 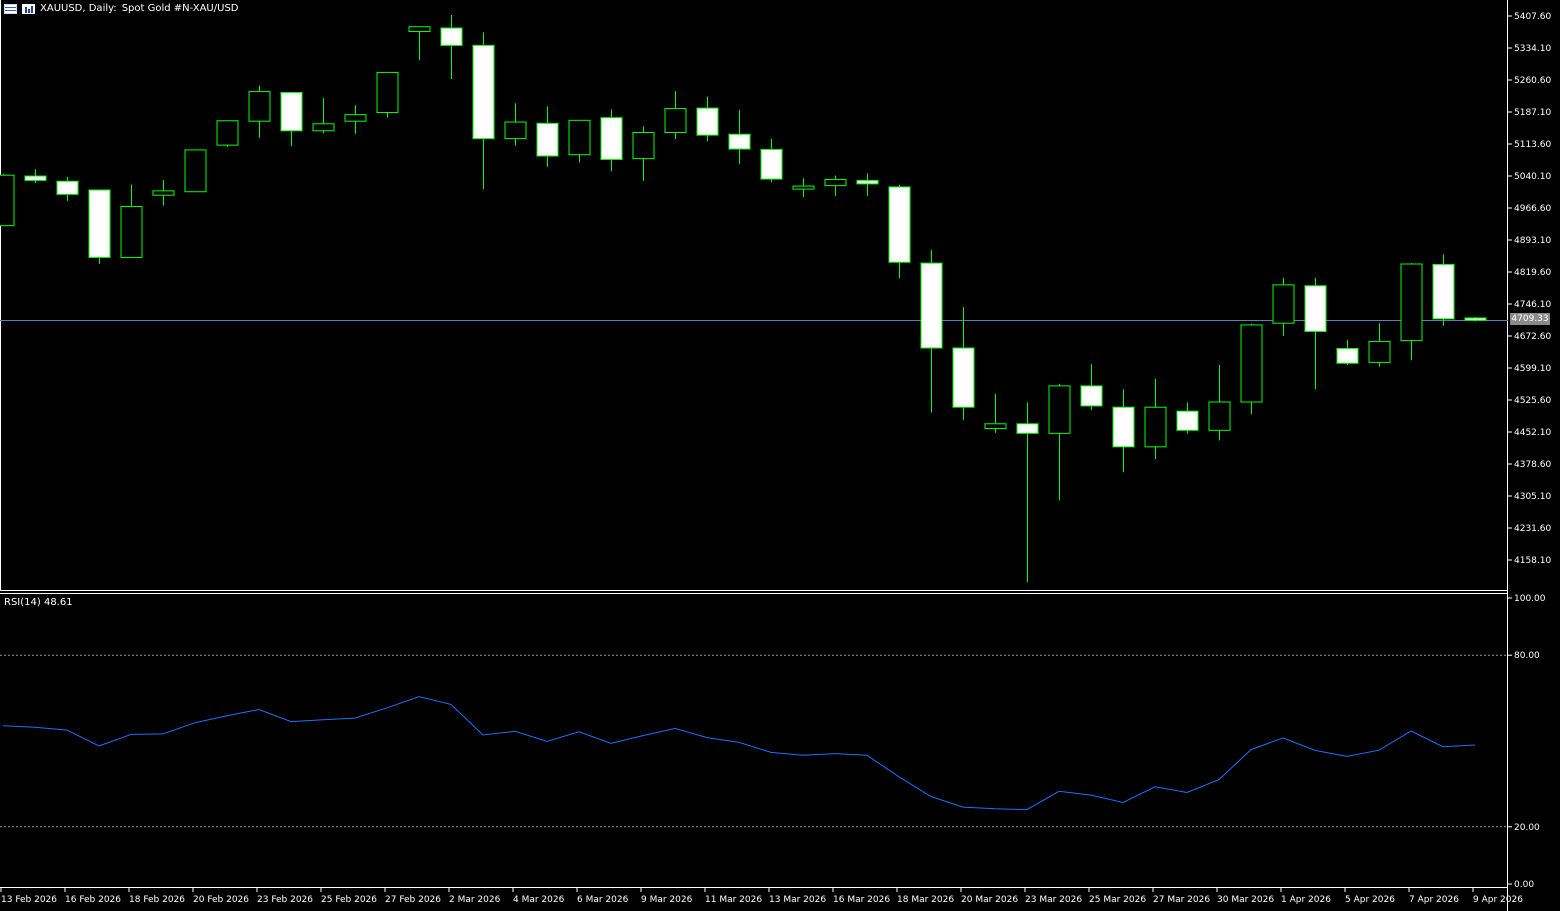 I want to click on date-axis-label: 13 Feb 2026, so click(x=29, y=900).